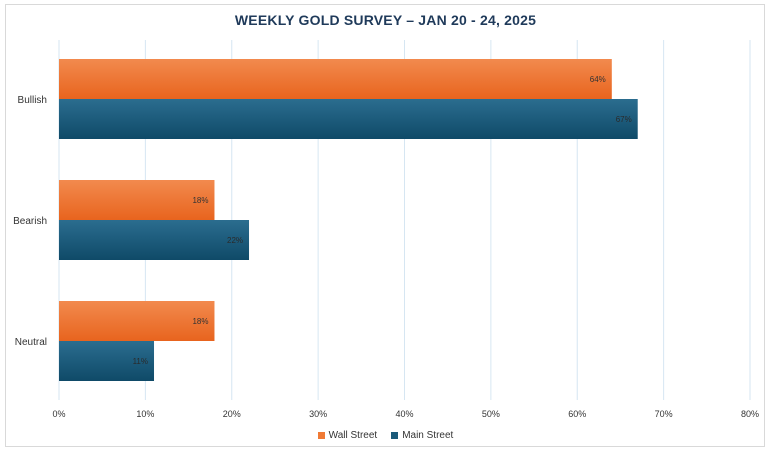 The image size is (771, 452). I want to click on legend-item-wall-street: Wall Street, so click(347, 435).